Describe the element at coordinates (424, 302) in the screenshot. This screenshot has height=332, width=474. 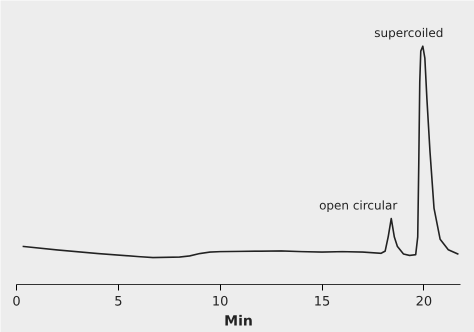
I see `x-tick-label: 20` at that location.